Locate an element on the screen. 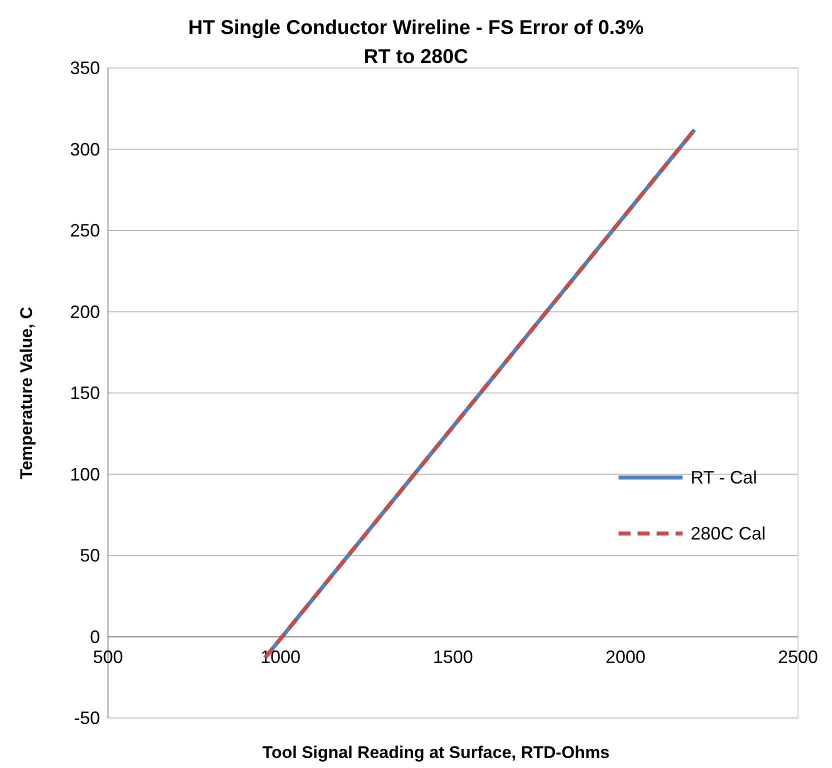 The width and height of the screenshot is (832, 768). y-tick-label: 50 is located at coordinates (90, 556).